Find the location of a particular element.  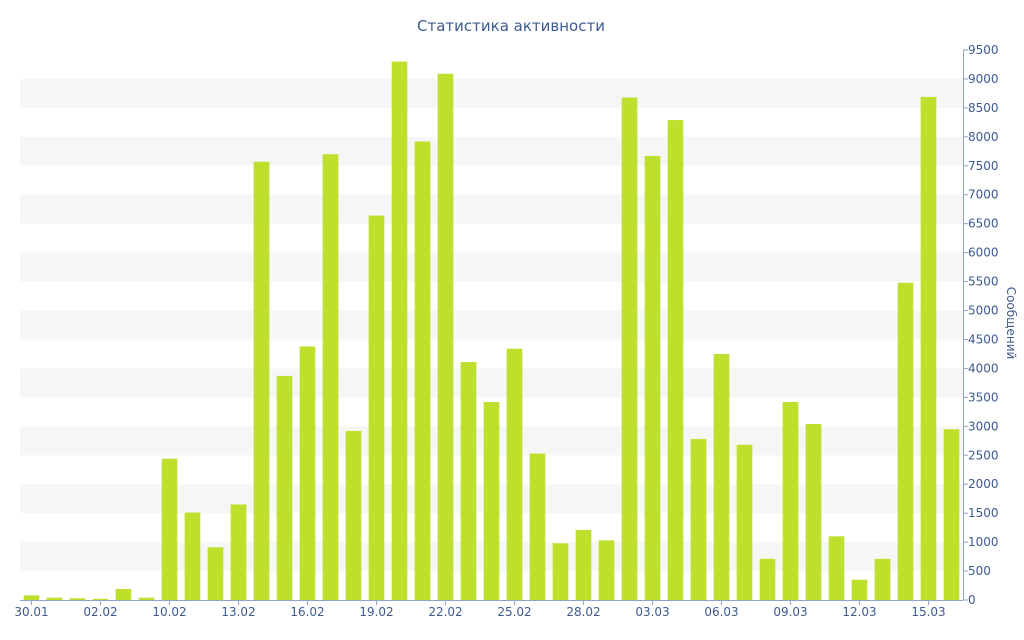

bar-11.02 is located at coordinates (192, 556).